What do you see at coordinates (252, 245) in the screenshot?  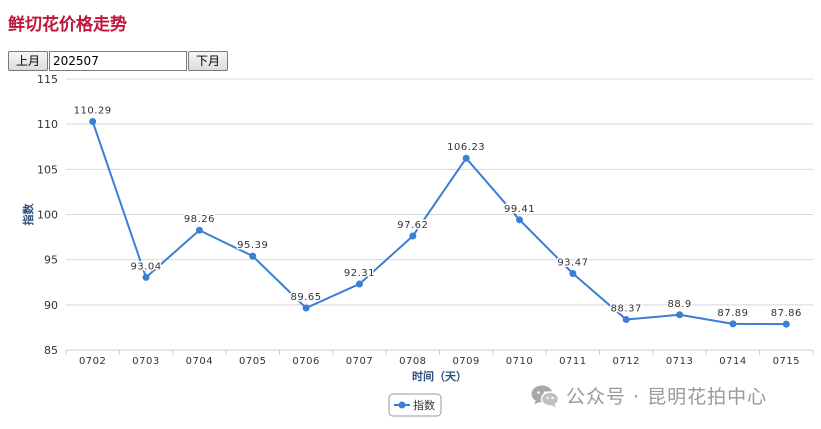 I see `data-label: 95.39` at bounding box center [252, 245].